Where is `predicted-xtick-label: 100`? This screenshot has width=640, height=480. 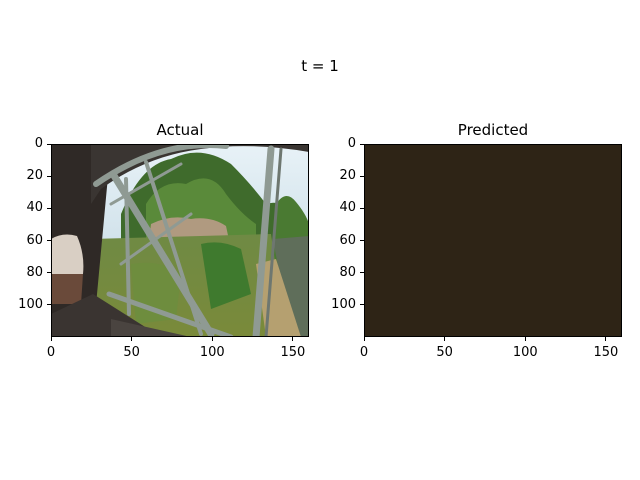
predicted-xtick-label: 100 is located at coordinates (525, 352).